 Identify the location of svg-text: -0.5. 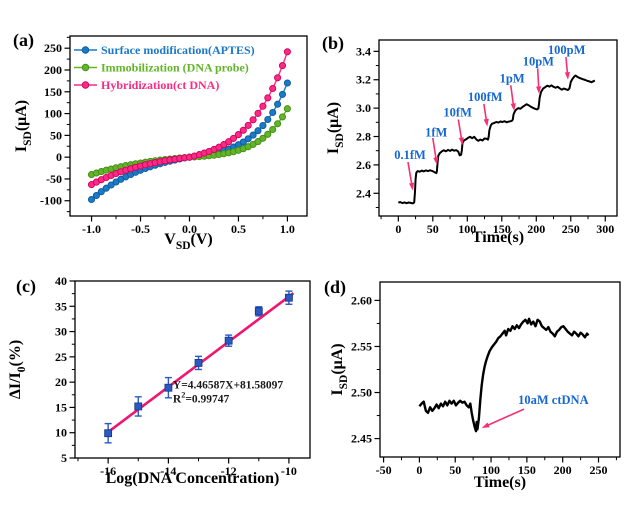
(140, 229).